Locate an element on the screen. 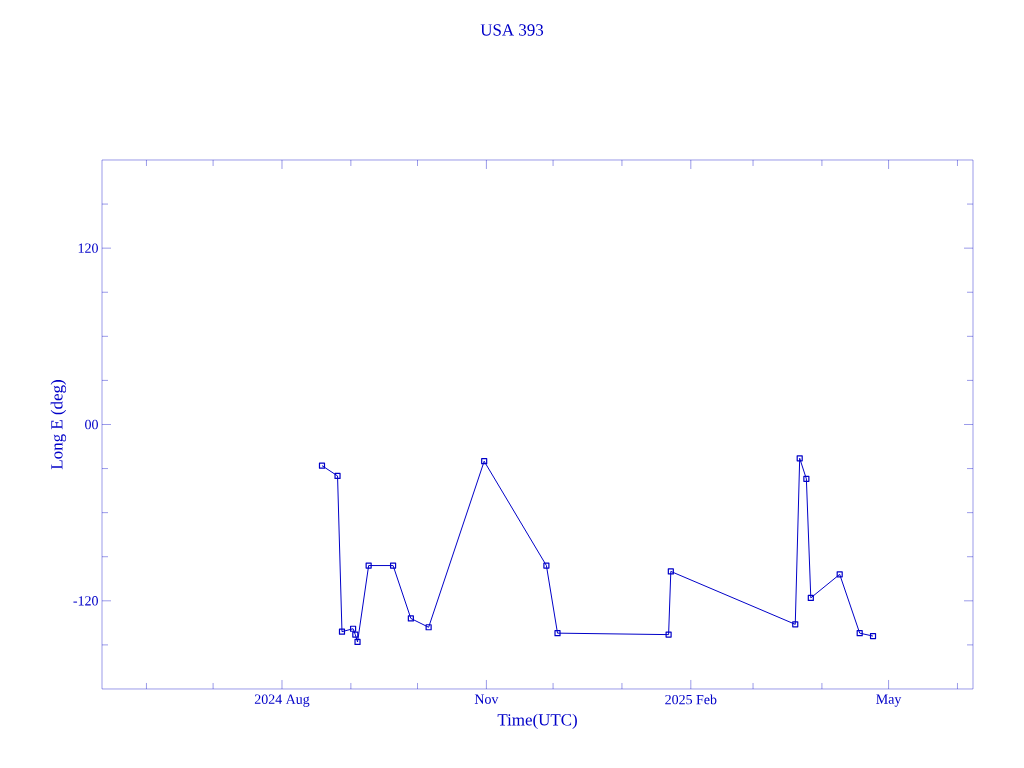 The image size is (1024, 768). x-tick-label: 2025 Feb is located at coordinates (691, 699).